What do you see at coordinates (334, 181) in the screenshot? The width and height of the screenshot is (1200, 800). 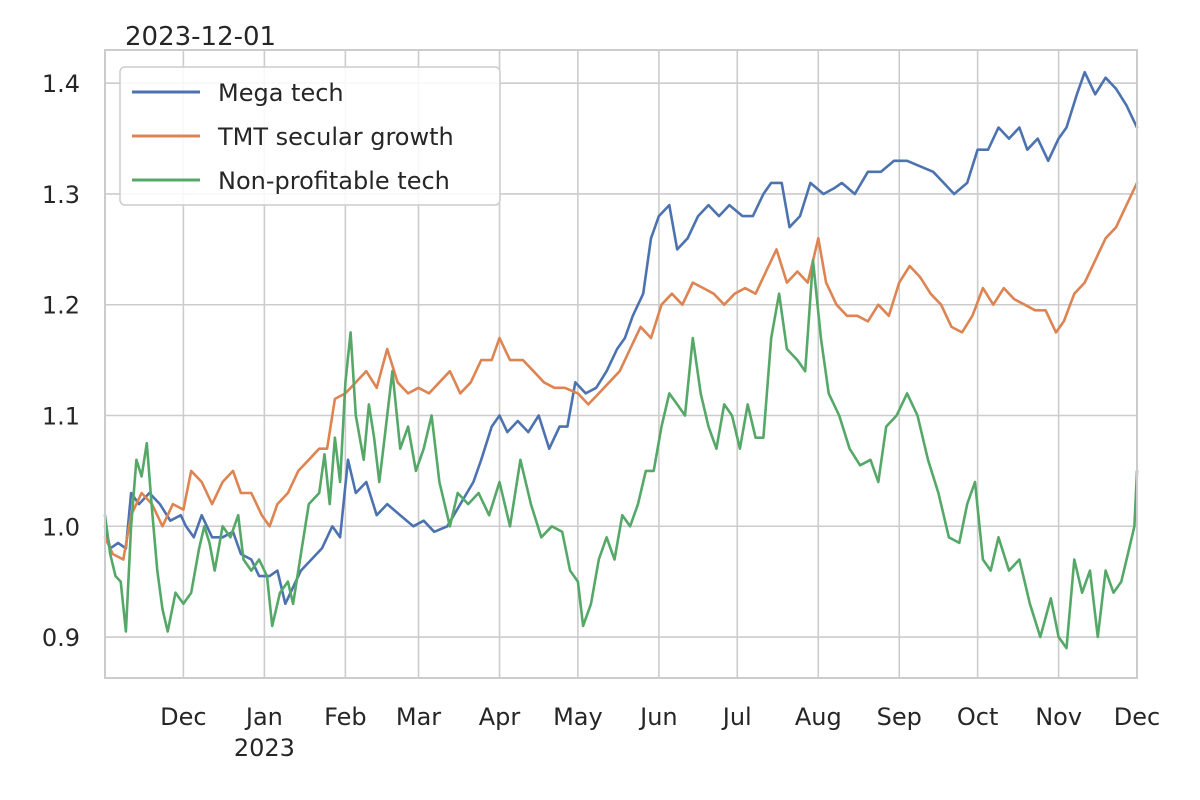 I see `legend-label-non-profitable-tech: Non-profitable tech` at bounding box center [334, 181].